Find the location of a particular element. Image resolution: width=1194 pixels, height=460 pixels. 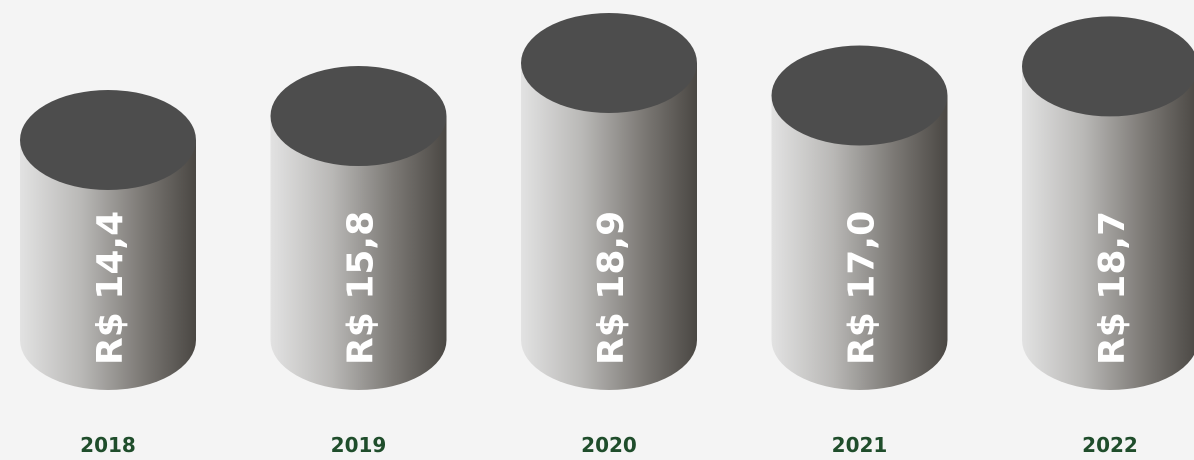

category-label: 2019 is located at coordinates (359, 445).